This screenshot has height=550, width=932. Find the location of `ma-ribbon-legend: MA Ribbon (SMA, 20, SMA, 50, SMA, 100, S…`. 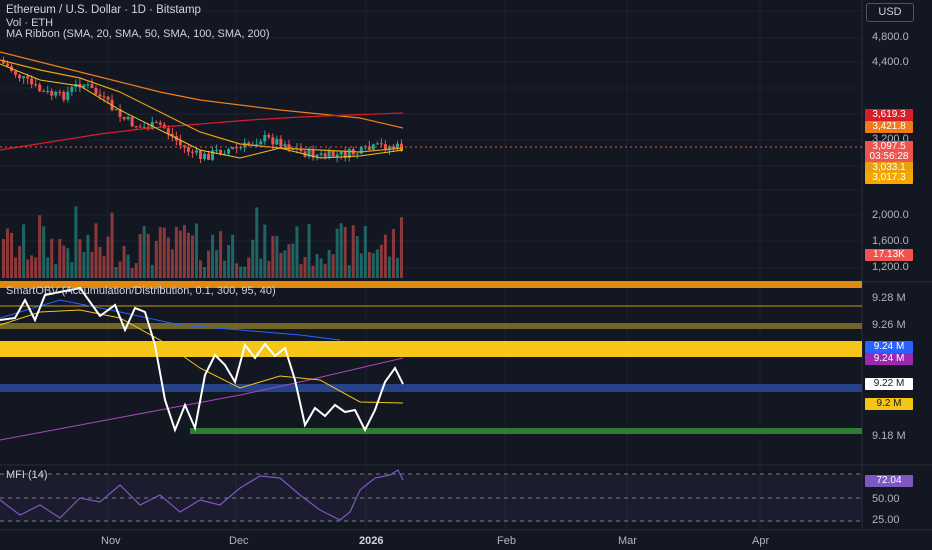

ma-ribbon-legend: MA Ribbon (SMA, 20, SMA, 50, SMA, 100, S… is located at coordinates (138, 34).